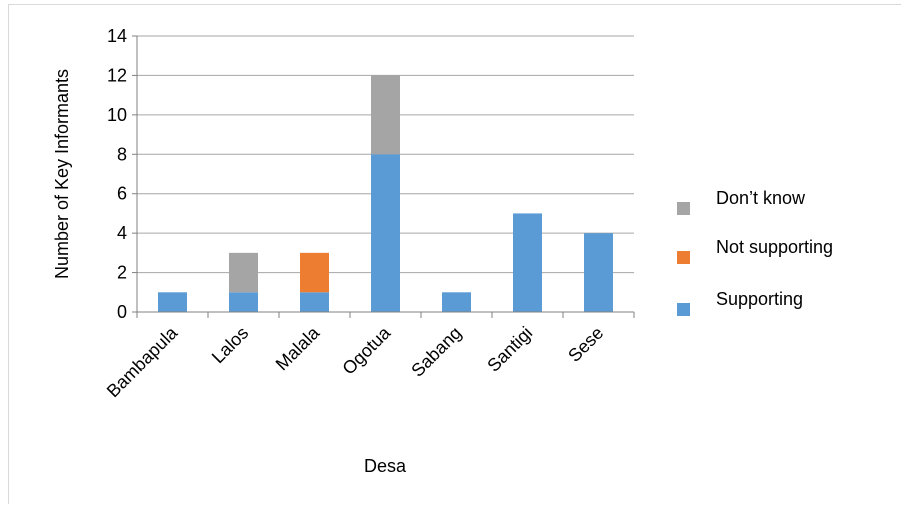 This screenshot has height=506, width=904. I want to click on y-tick-label: 8, so click(122, 154).